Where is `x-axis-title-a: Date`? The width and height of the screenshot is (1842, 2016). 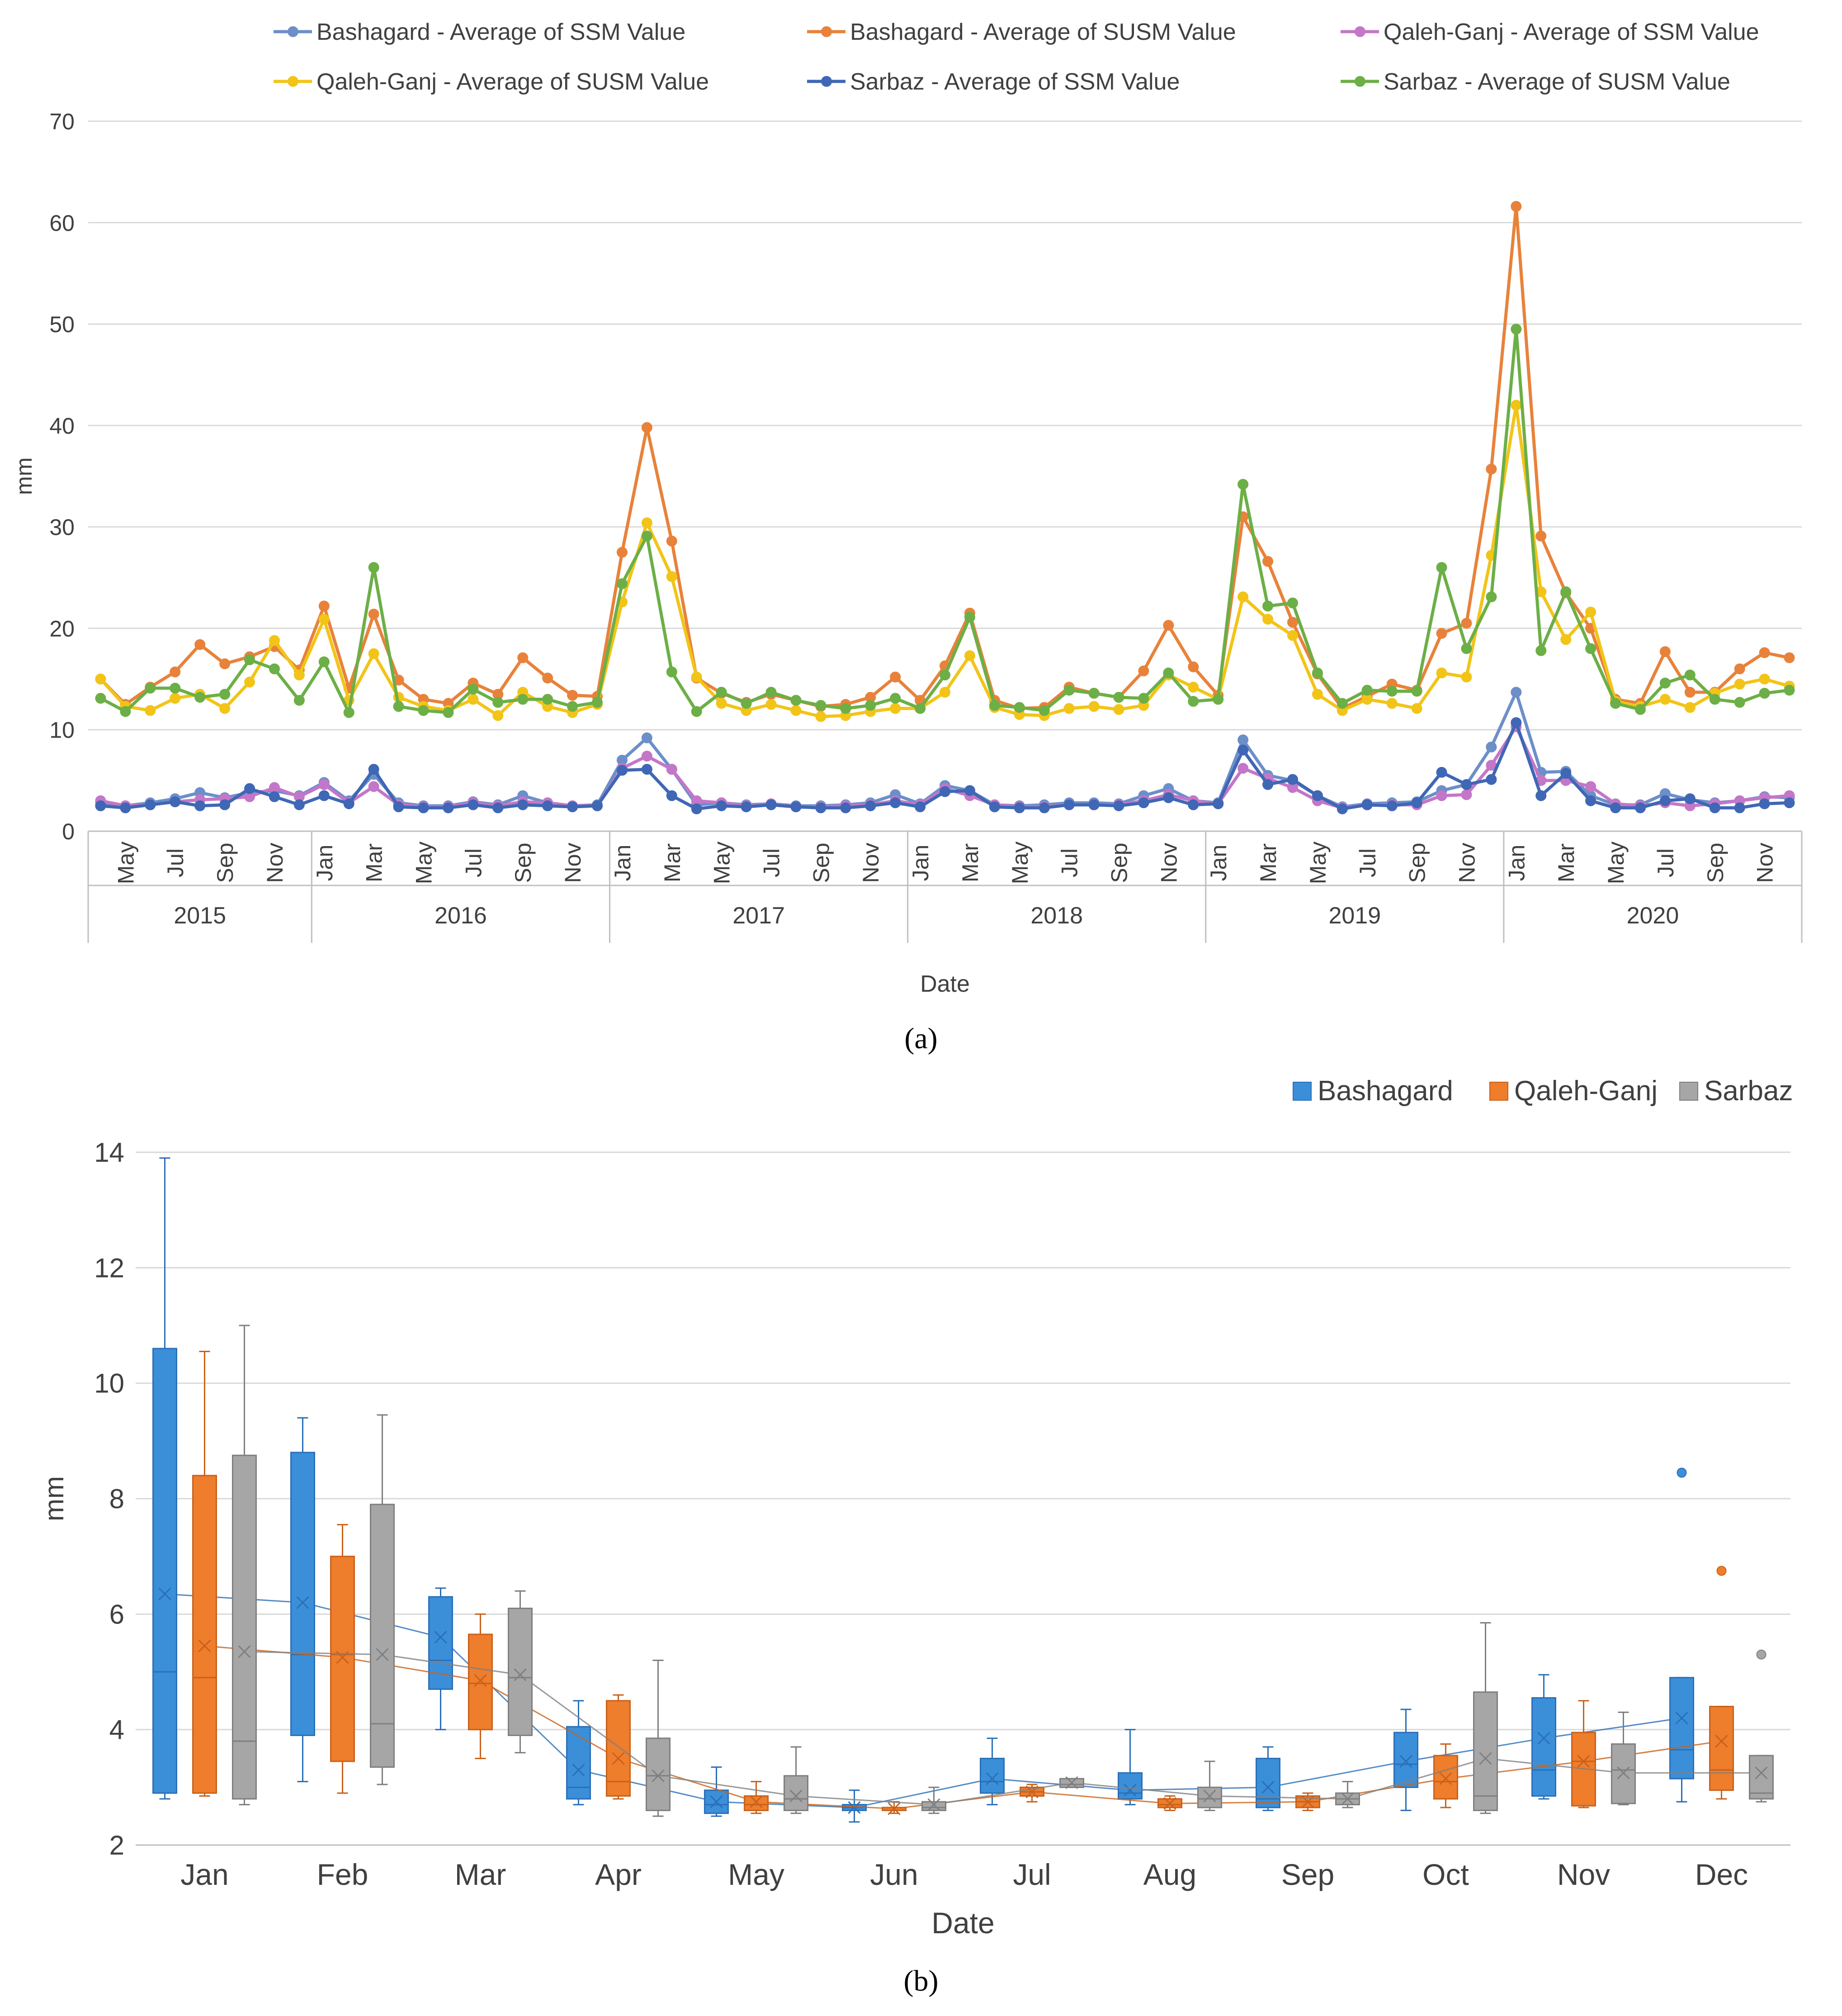 x-axis-title-a: Date is located at coordinates (945, 984).